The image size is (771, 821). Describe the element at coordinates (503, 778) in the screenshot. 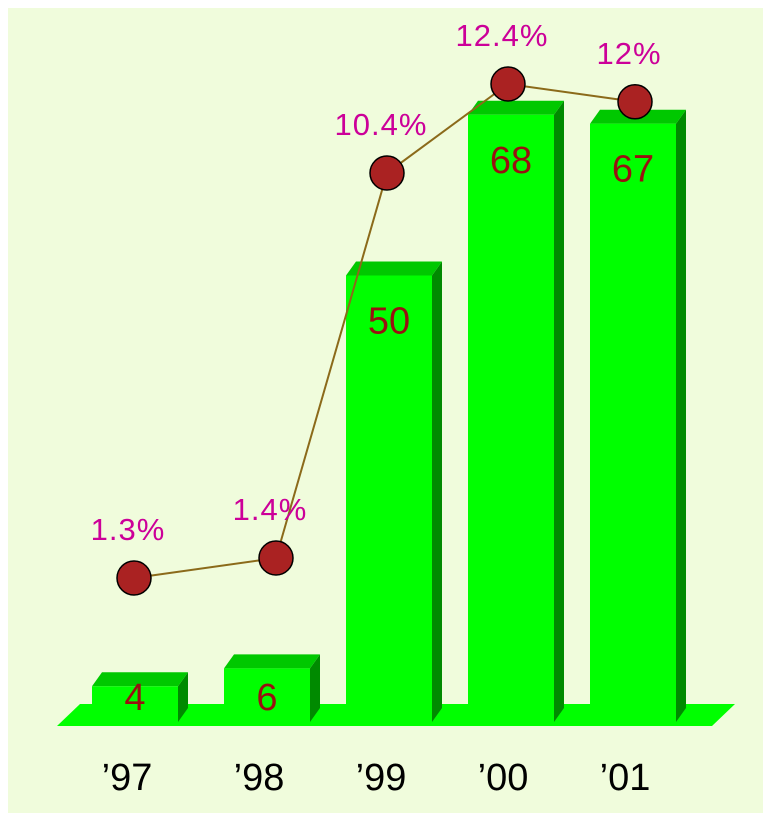

I see `category-tick-label: ’00` at that location.